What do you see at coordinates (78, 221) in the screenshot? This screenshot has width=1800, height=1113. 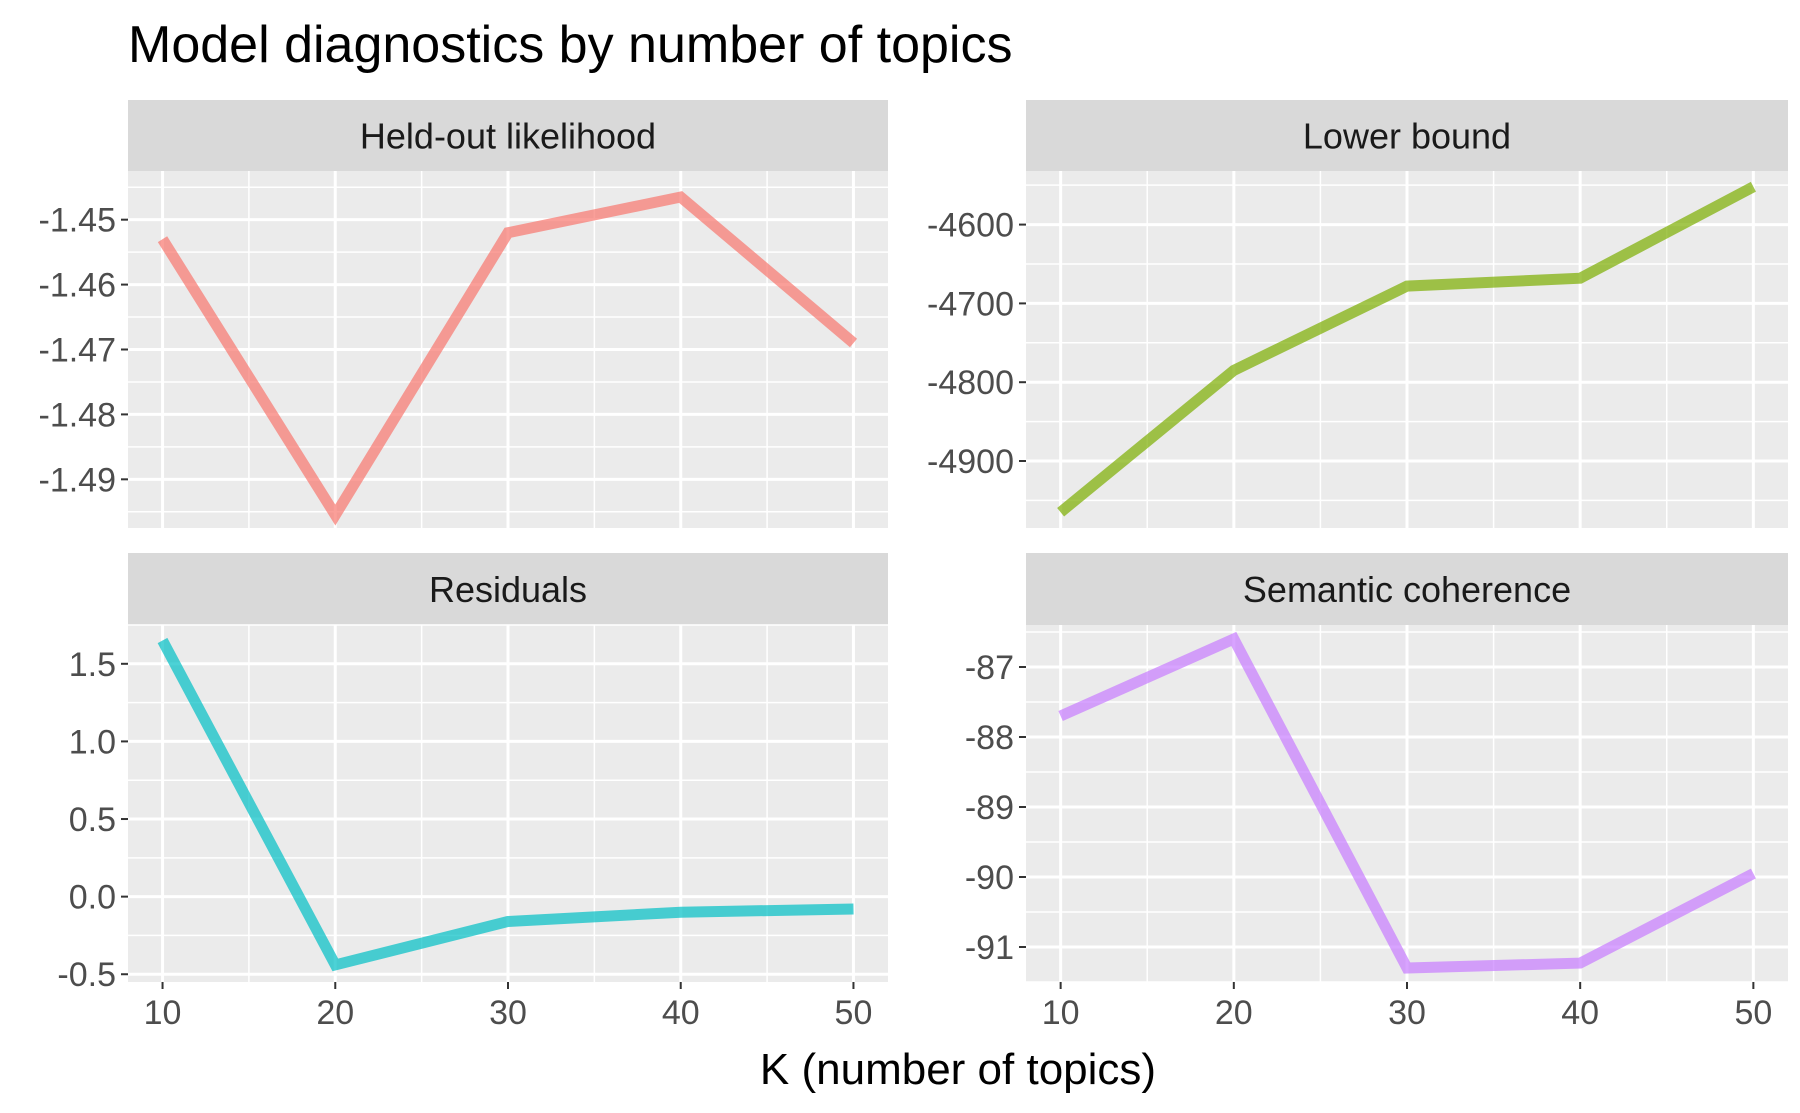 I see `y-tick-label: -1.45` at bounding box center [78, 221].